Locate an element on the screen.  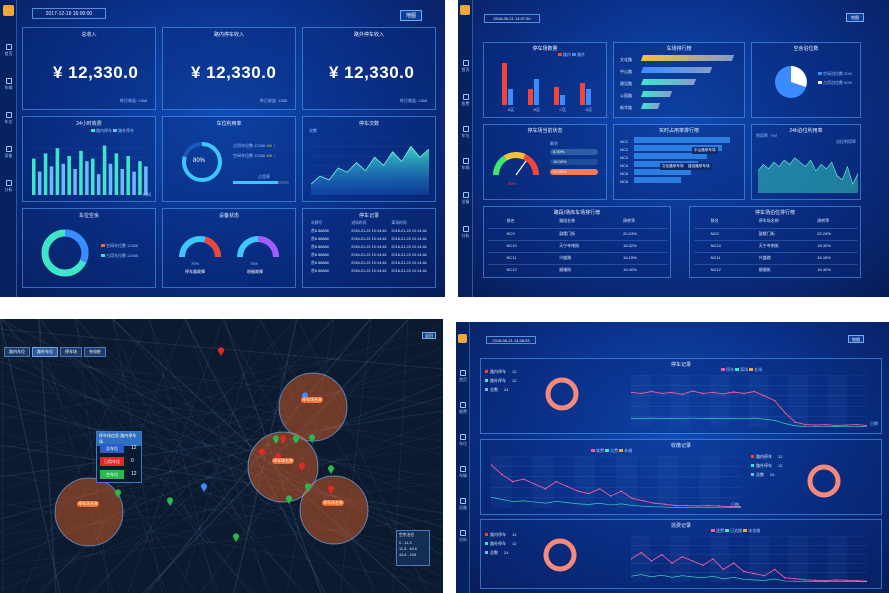
grid-icon is located at coordinates (8, 115).